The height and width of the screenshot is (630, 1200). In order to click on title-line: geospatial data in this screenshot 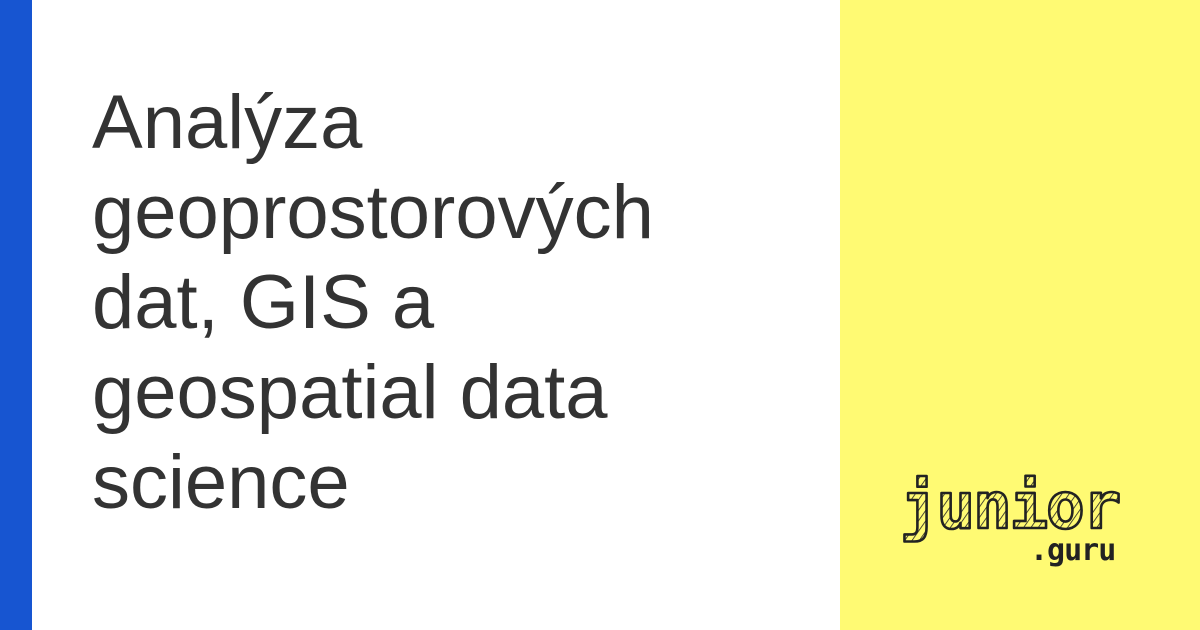, I will do `click(350, 392)`.